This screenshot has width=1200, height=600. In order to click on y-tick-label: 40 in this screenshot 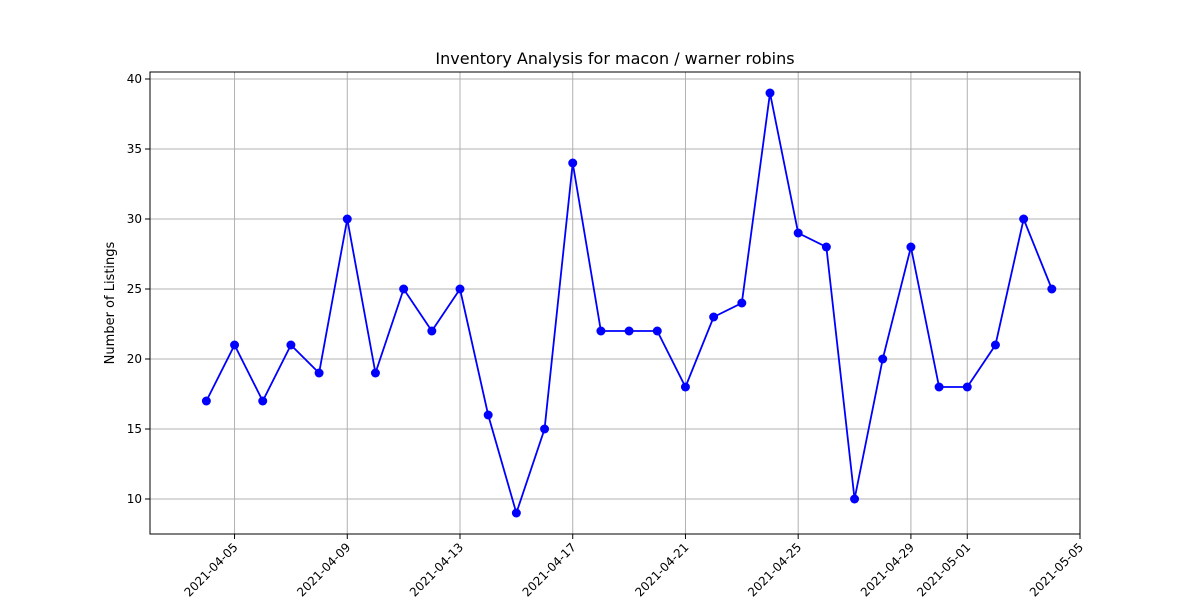, I will do `click(134, 79)`.